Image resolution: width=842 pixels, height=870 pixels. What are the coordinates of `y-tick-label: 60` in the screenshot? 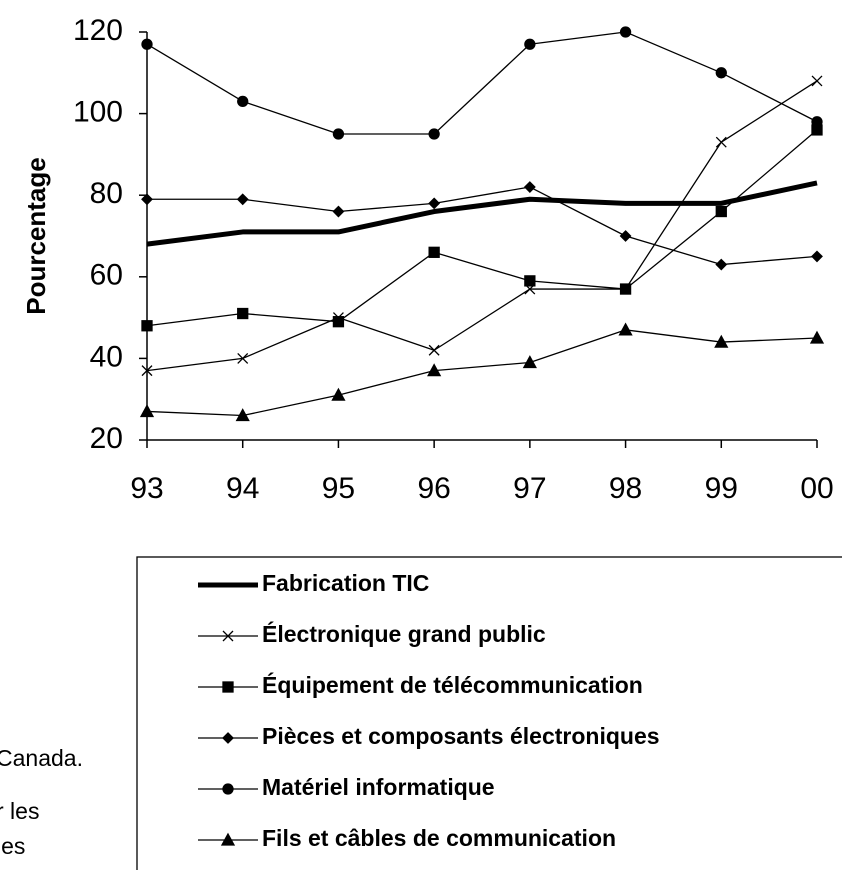 It's located at (106, 275).